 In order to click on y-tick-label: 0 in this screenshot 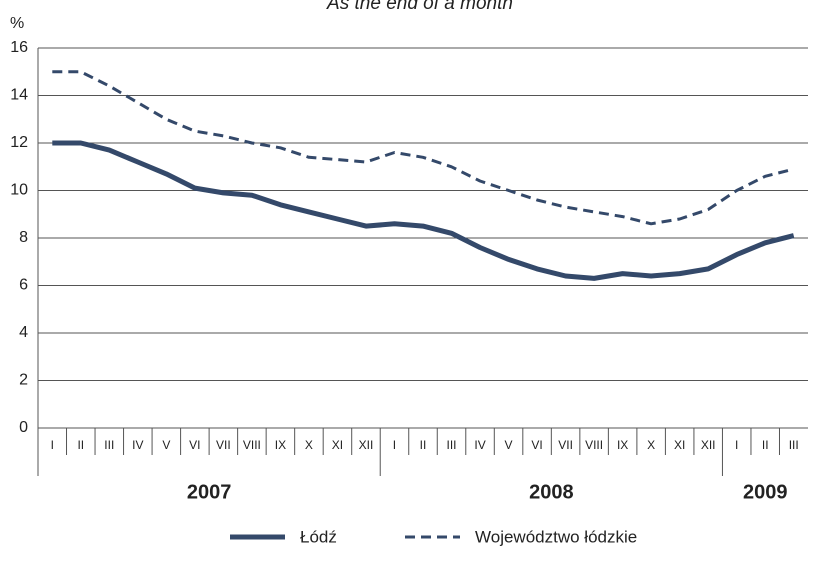, I will do `click(23, 427)`.